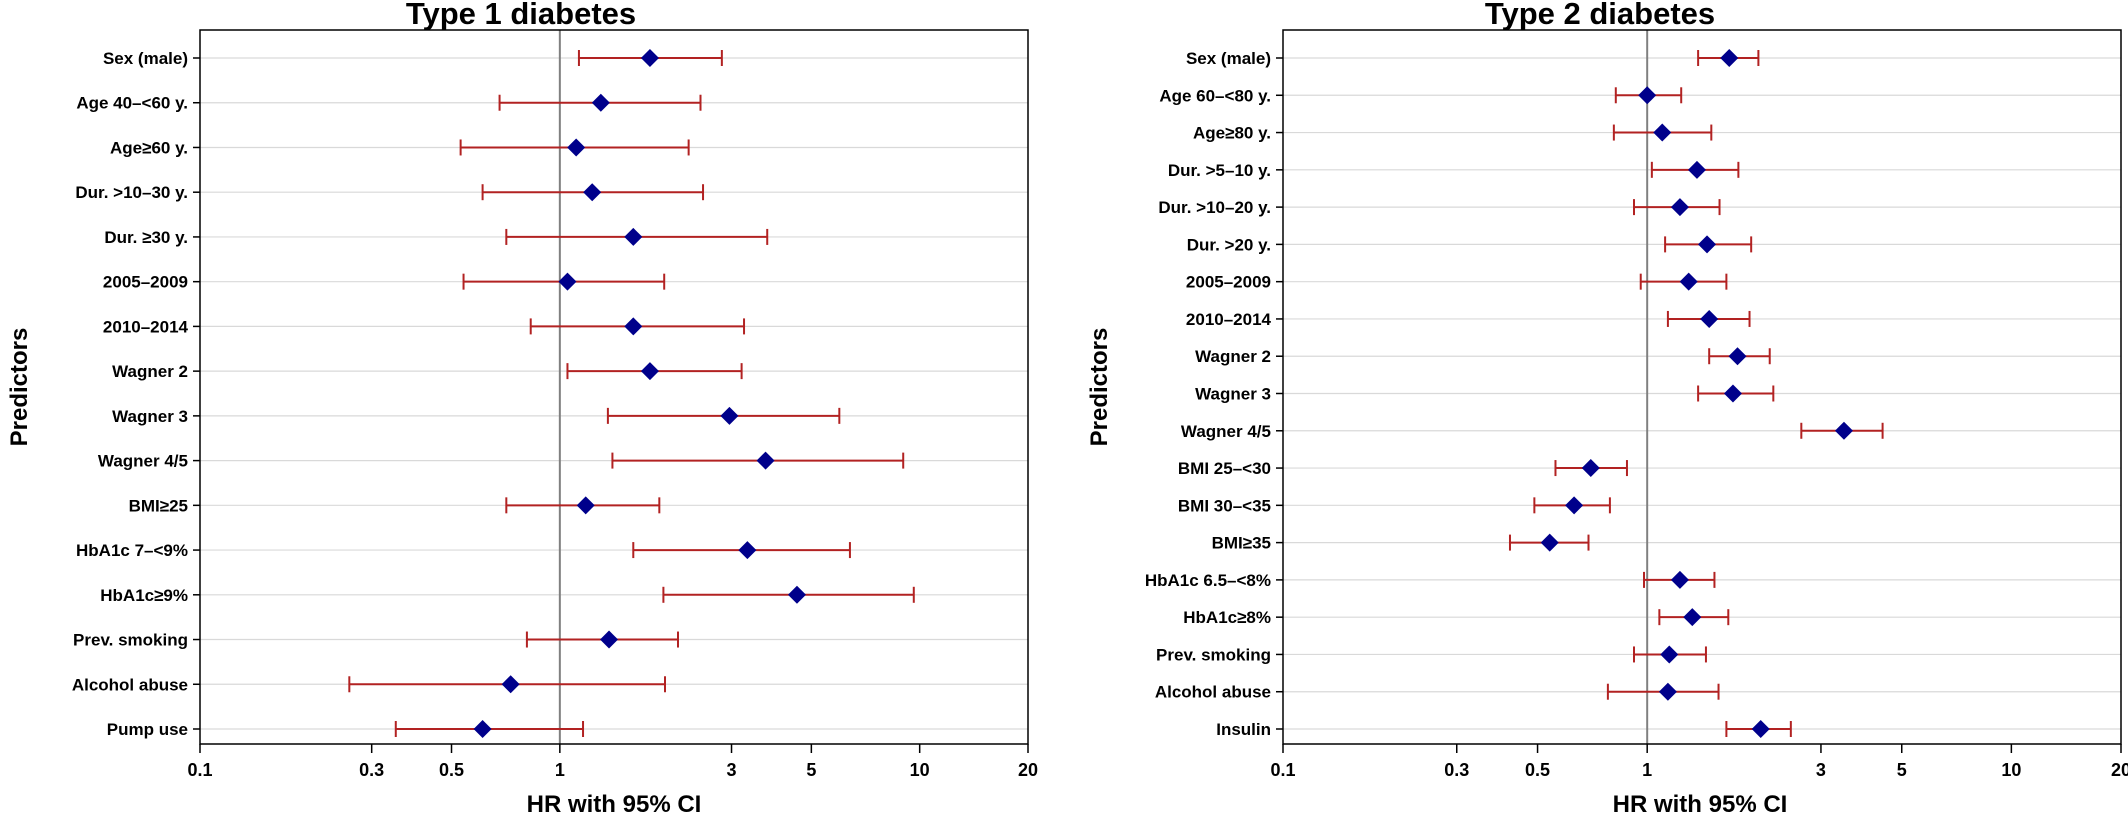  What do you see at coordinates (1456, 770) in the screenshot?
I see `x-tick-label: 0.3` at bounding box center [1456, 770].